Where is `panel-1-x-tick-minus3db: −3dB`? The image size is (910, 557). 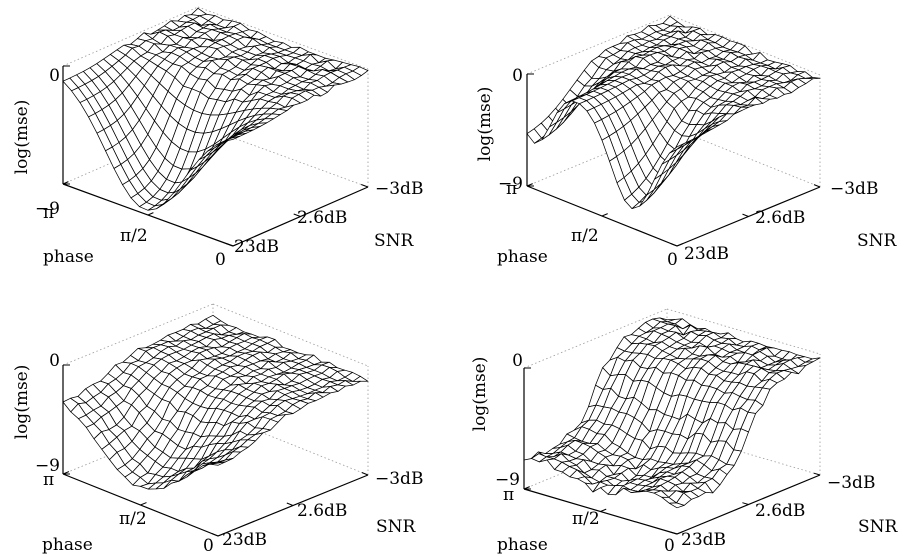
panel-1-x-tick-minus3db: −3dB is located at coordinates (399, 189).